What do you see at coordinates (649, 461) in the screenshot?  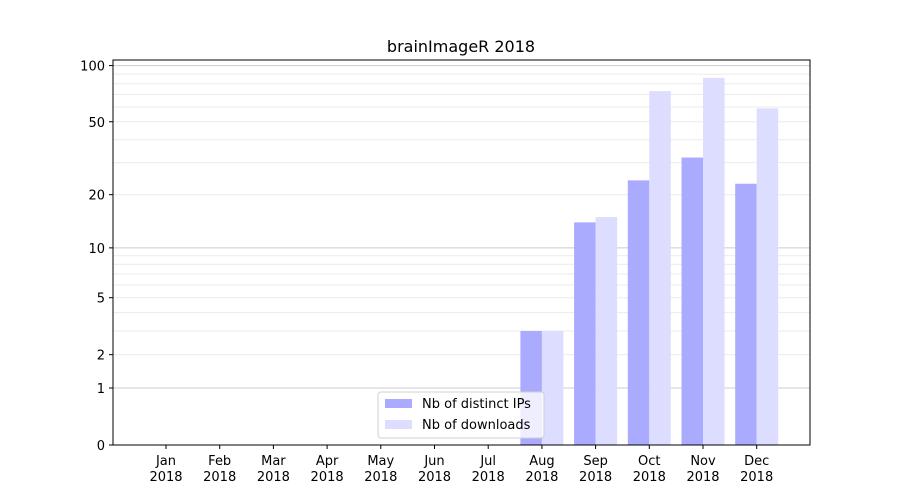 I see `x-tick-label-line: Oct` at bounding box center [649, 461].